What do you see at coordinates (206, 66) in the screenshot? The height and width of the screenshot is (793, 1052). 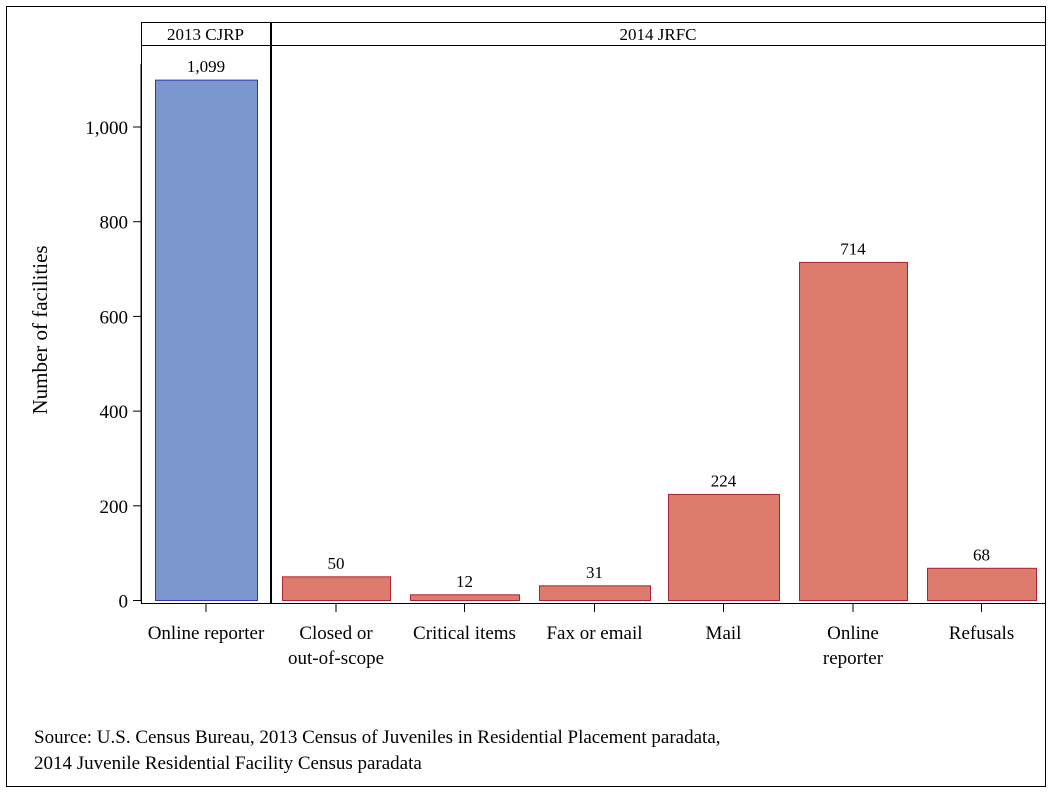 I see `bar-value-label: 1,099` at bounding box center [206, 66].